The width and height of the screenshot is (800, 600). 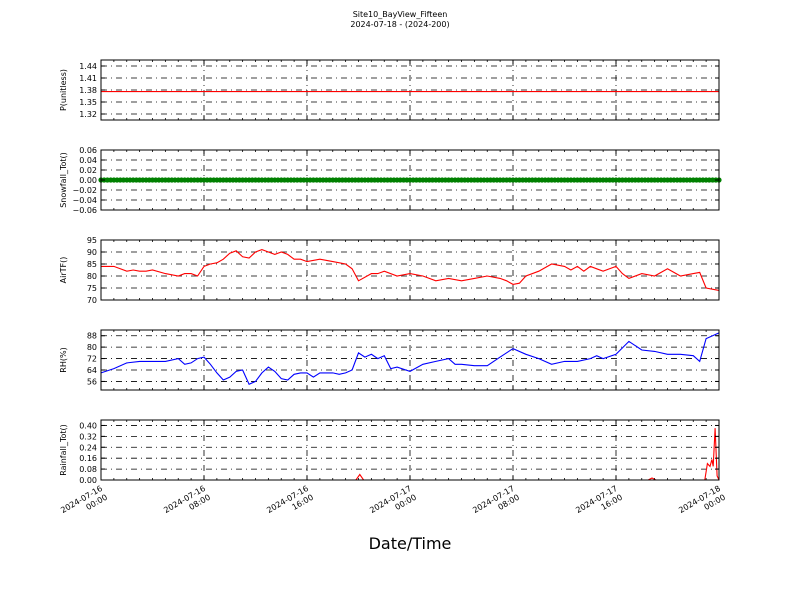 What do you see at coordinates (88, 160) in the screenshot?
I see `y-tick-label: 0.04` at bounding box center [88, 160].